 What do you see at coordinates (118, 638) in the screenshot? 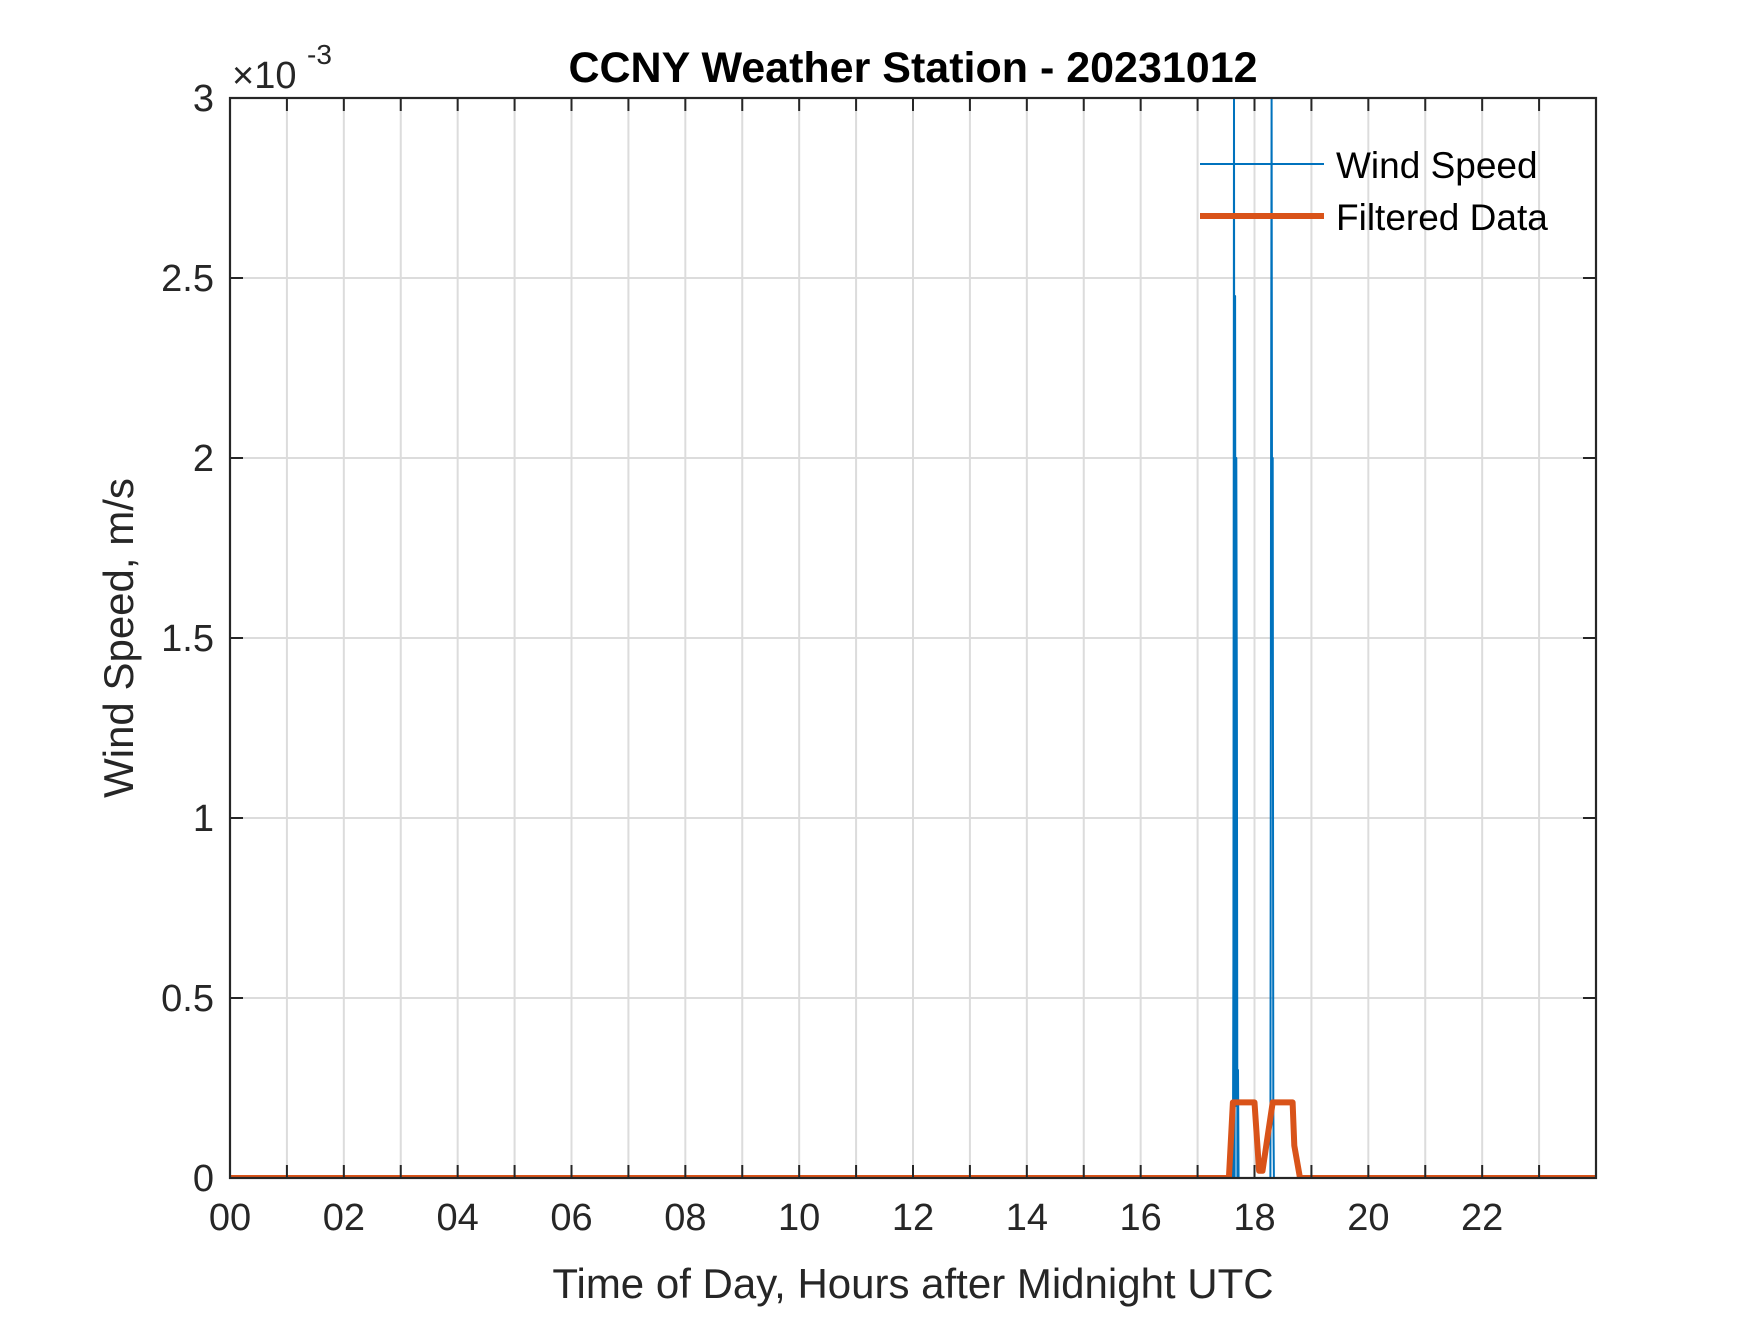
I see `y-axis-label: Wind Speed, m/s` at bounding box center [118, 638].